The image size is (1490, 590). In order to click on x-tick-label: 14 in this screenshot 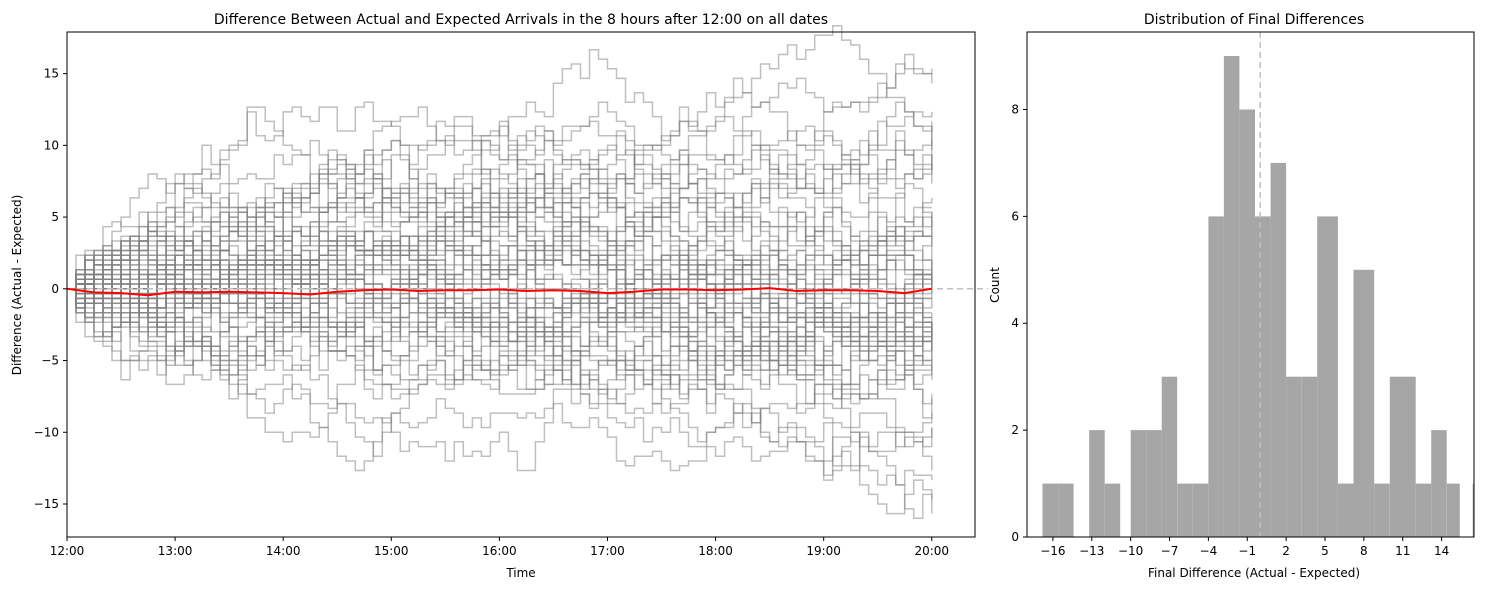, I will do `click(1441, 551)`.